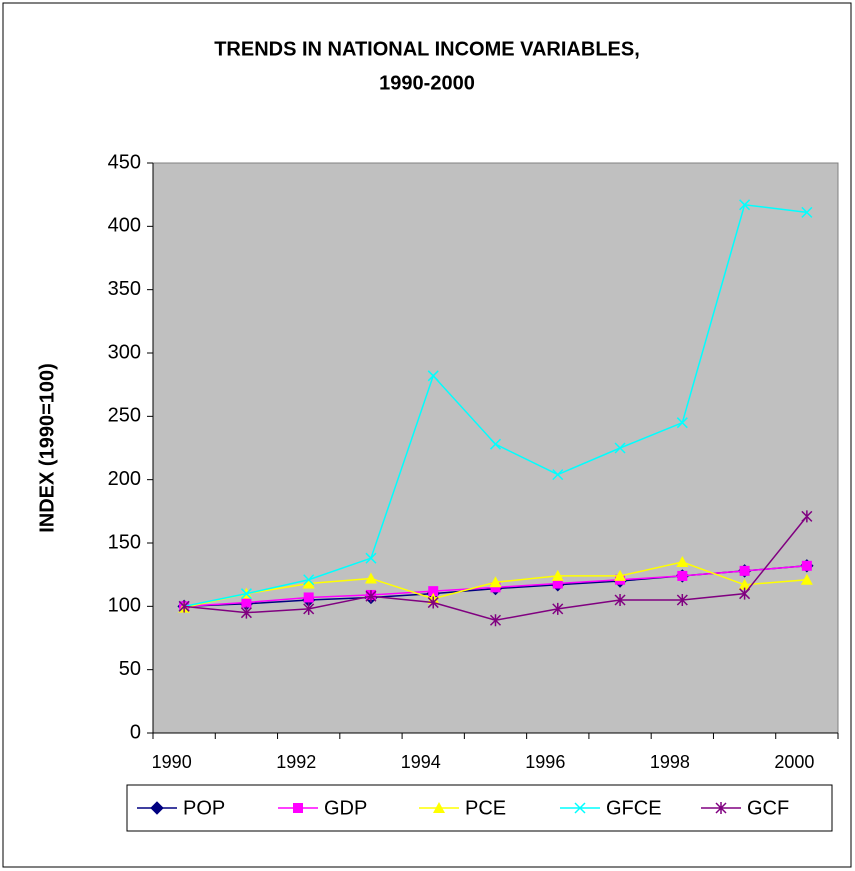  I want to click on y-tick-label: 0, so click(135, 732).